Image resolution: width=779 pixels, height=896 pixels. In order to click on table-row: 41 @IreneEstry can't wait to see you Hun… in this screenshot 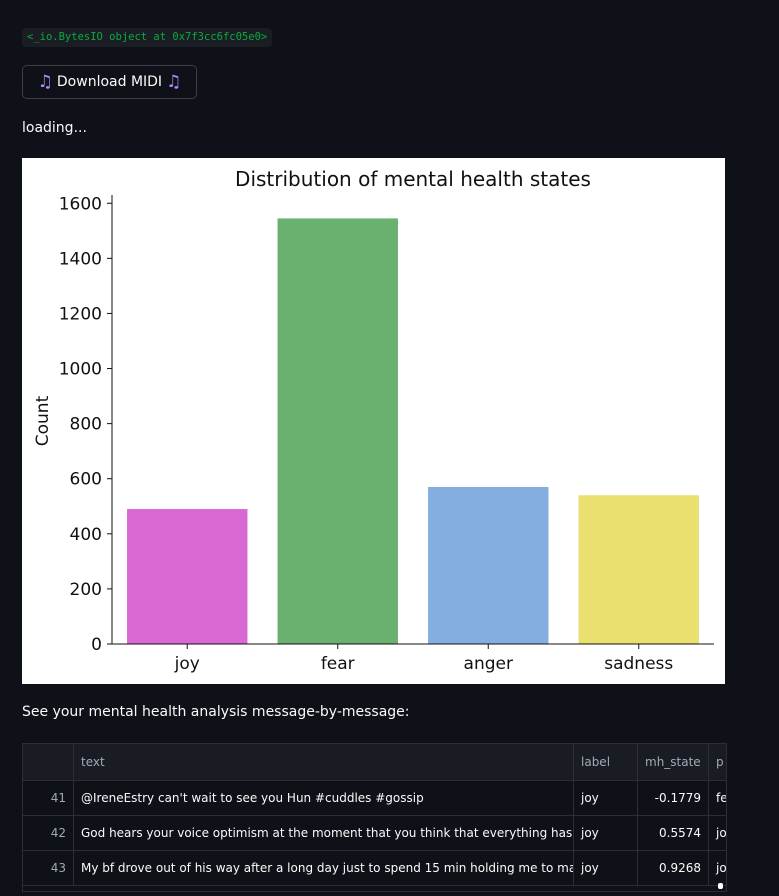, I will do `click(375, 798)`.